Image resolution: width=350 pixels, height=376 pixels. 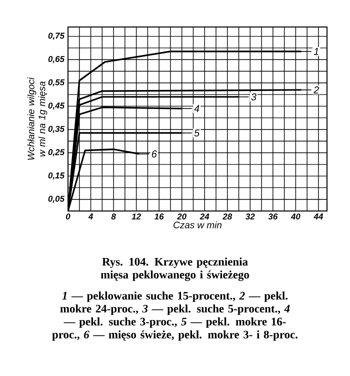 I want to click on x-tick-label: 40, so click(x=295, y=217).